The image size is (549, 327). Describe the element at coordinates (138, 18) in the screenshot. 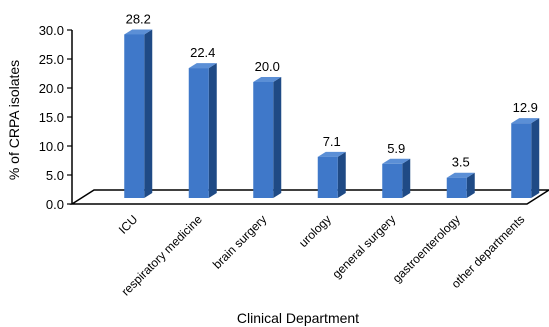

I see `data-label: 28.2` at that location.